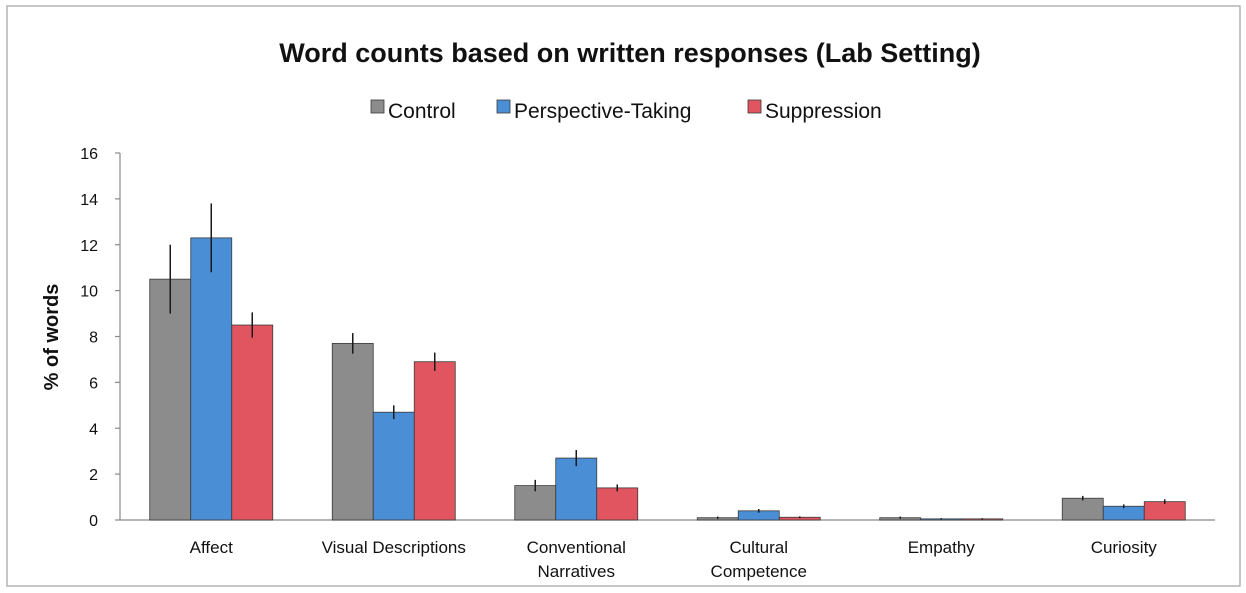 Image resolution: width=1246 pixels, height=593 pixels. Describe the element at coordinates (52, 337) in the screenshot. I see `y-axis-label: % of words` at that location.